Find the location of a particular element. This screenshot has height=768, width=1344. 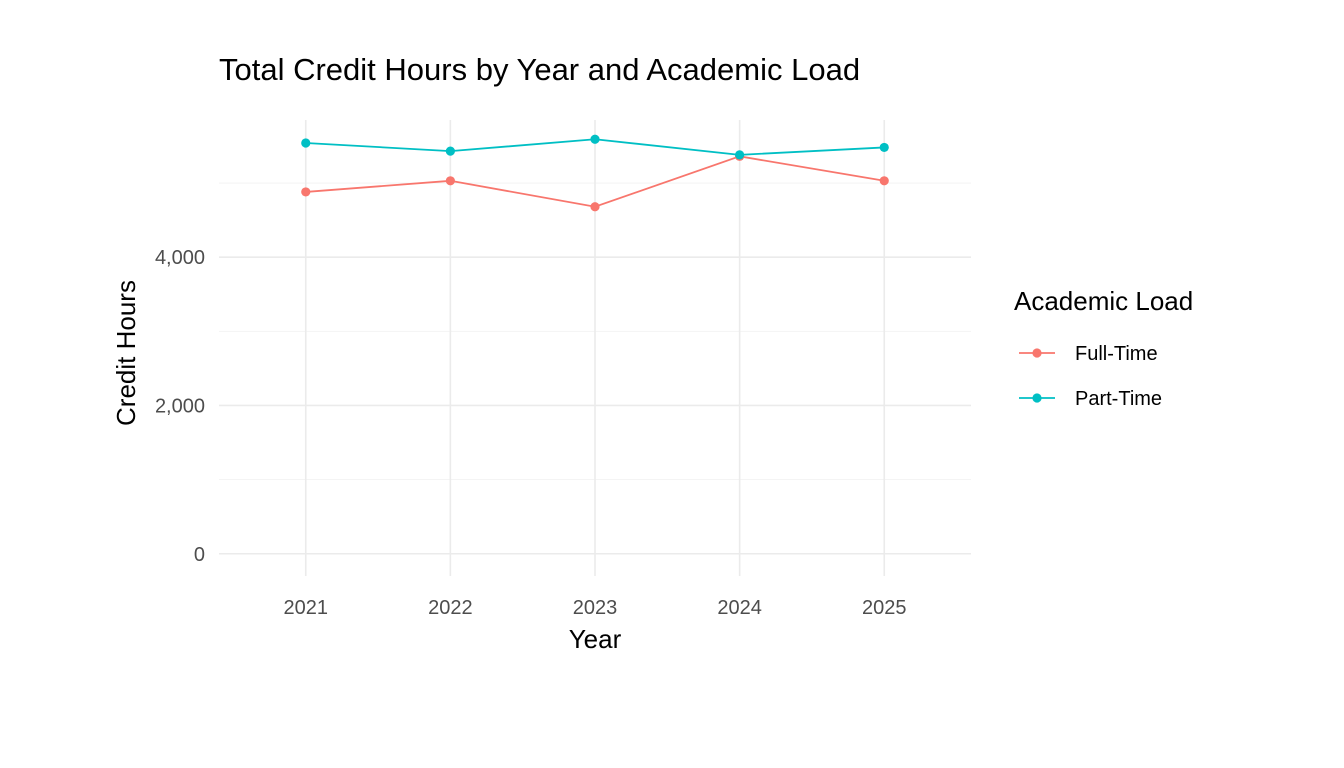

legend-items: Full-Time Part-Time is located at coordinates (1090, 376).